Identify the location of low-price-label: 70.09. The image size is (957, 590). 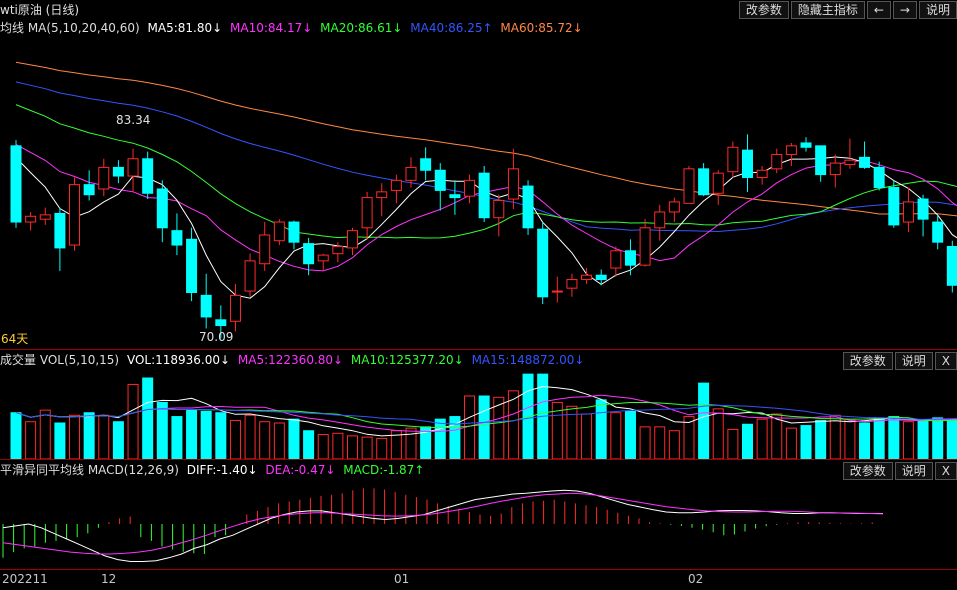
(216, 337).